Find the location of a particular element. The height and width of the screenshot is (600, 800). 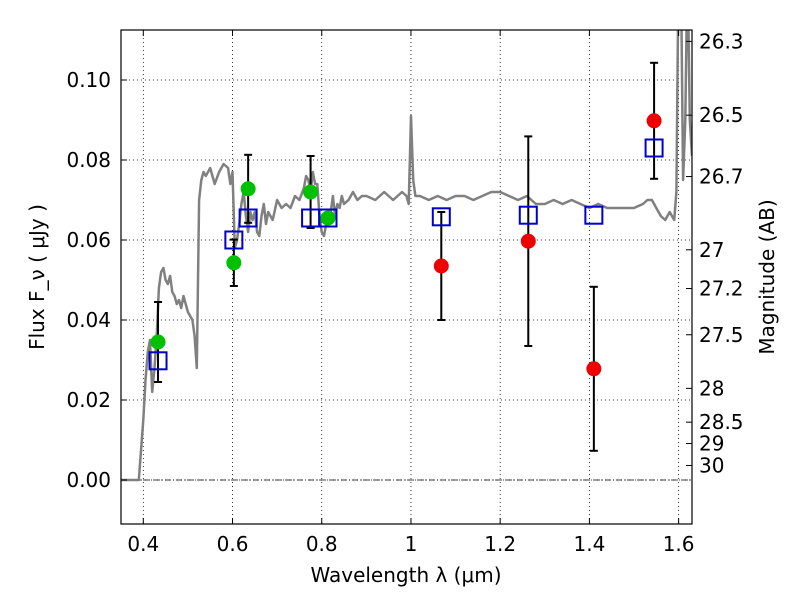

magnitude-tick-label: 29 is located at coordinates (711, 444).